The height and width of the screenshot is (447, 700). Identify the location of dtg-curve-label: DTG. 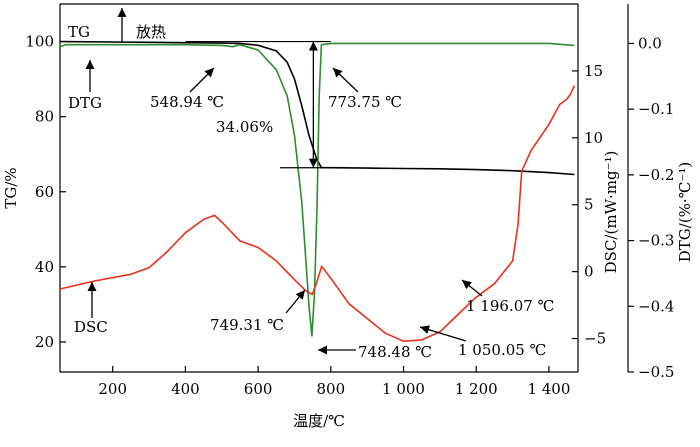
(85, 103).